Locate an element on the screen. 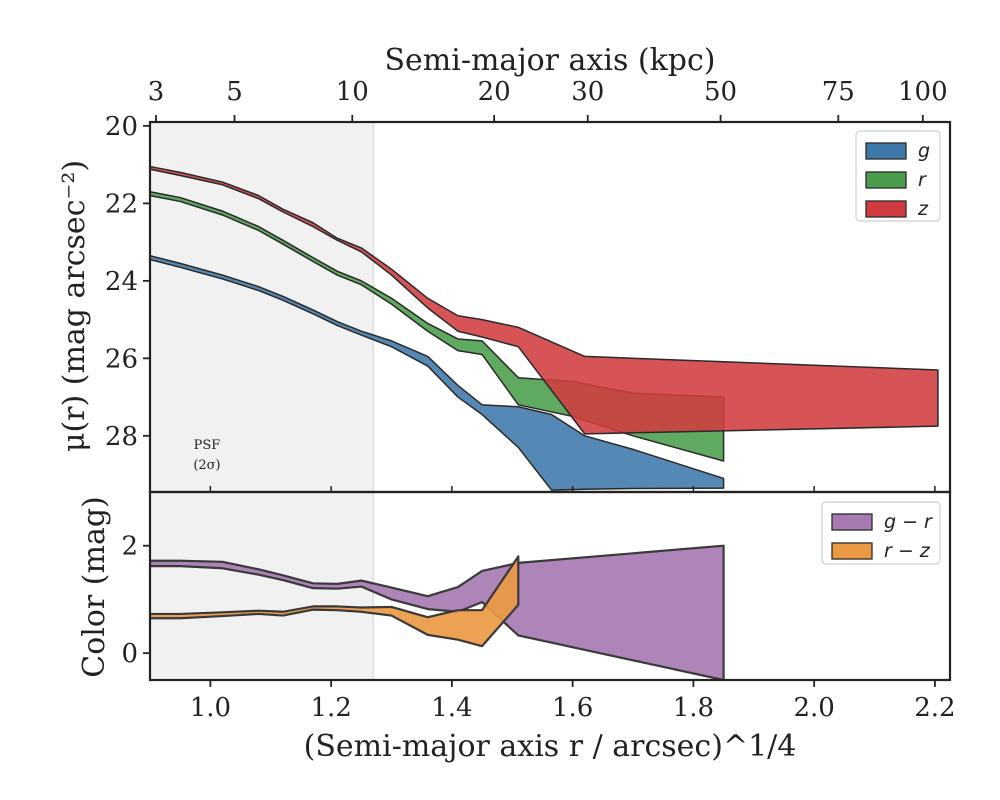 This screenshot has height=800, width=1000. xtick-label-top: 3 is located at coordinates (156, 92).